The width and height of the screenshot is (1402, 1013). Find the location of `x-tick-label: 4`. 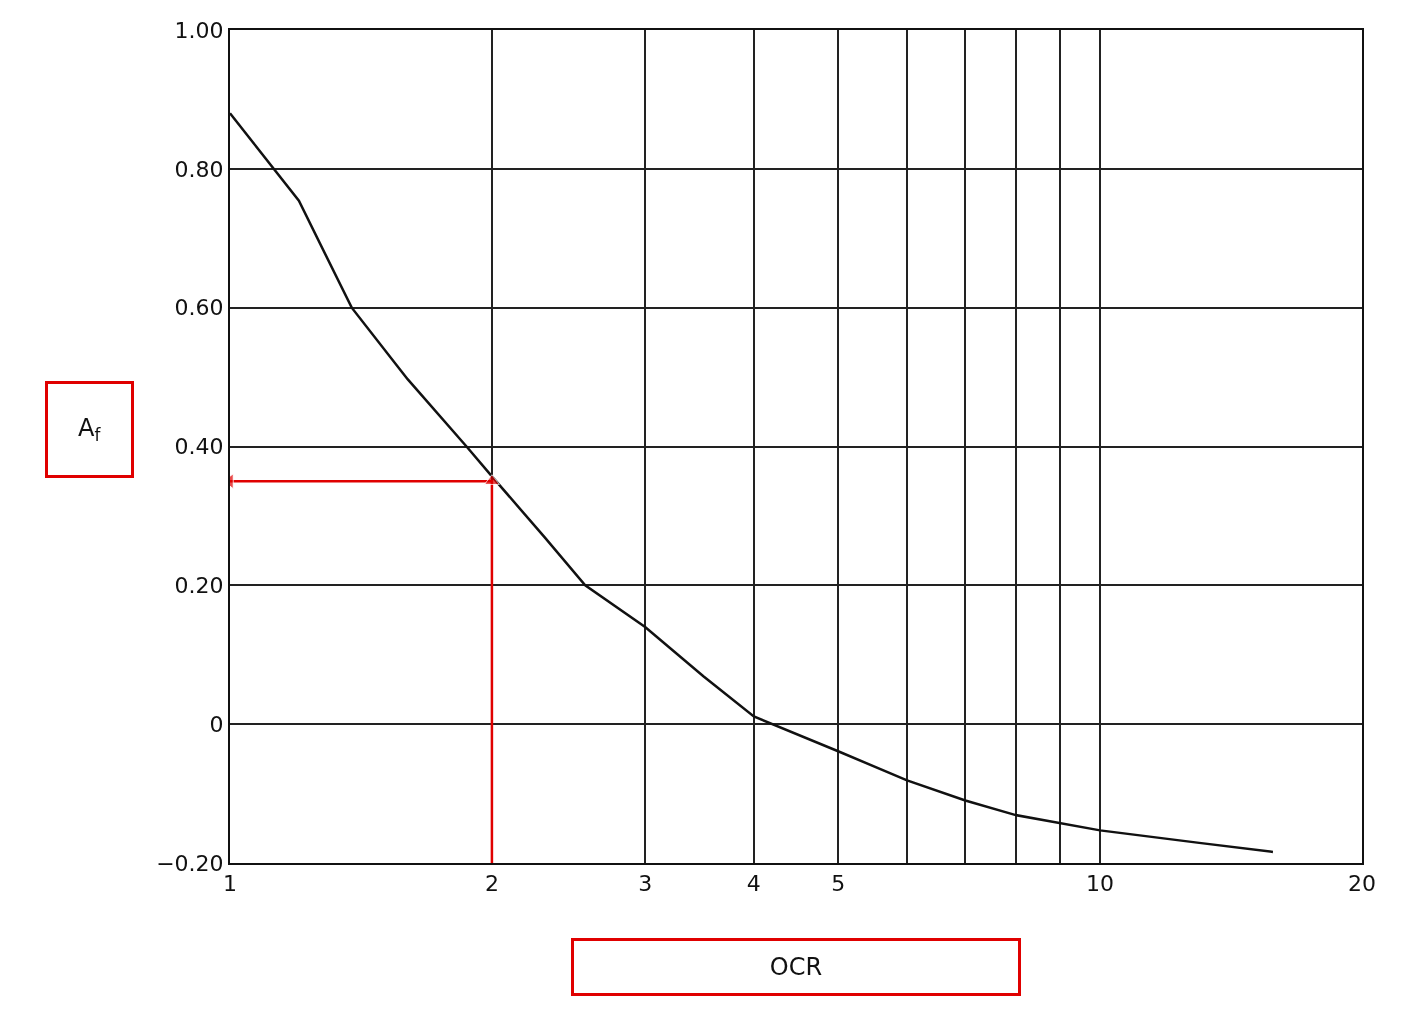

x-tick-label: 4 is located at coordinates (753, 884).